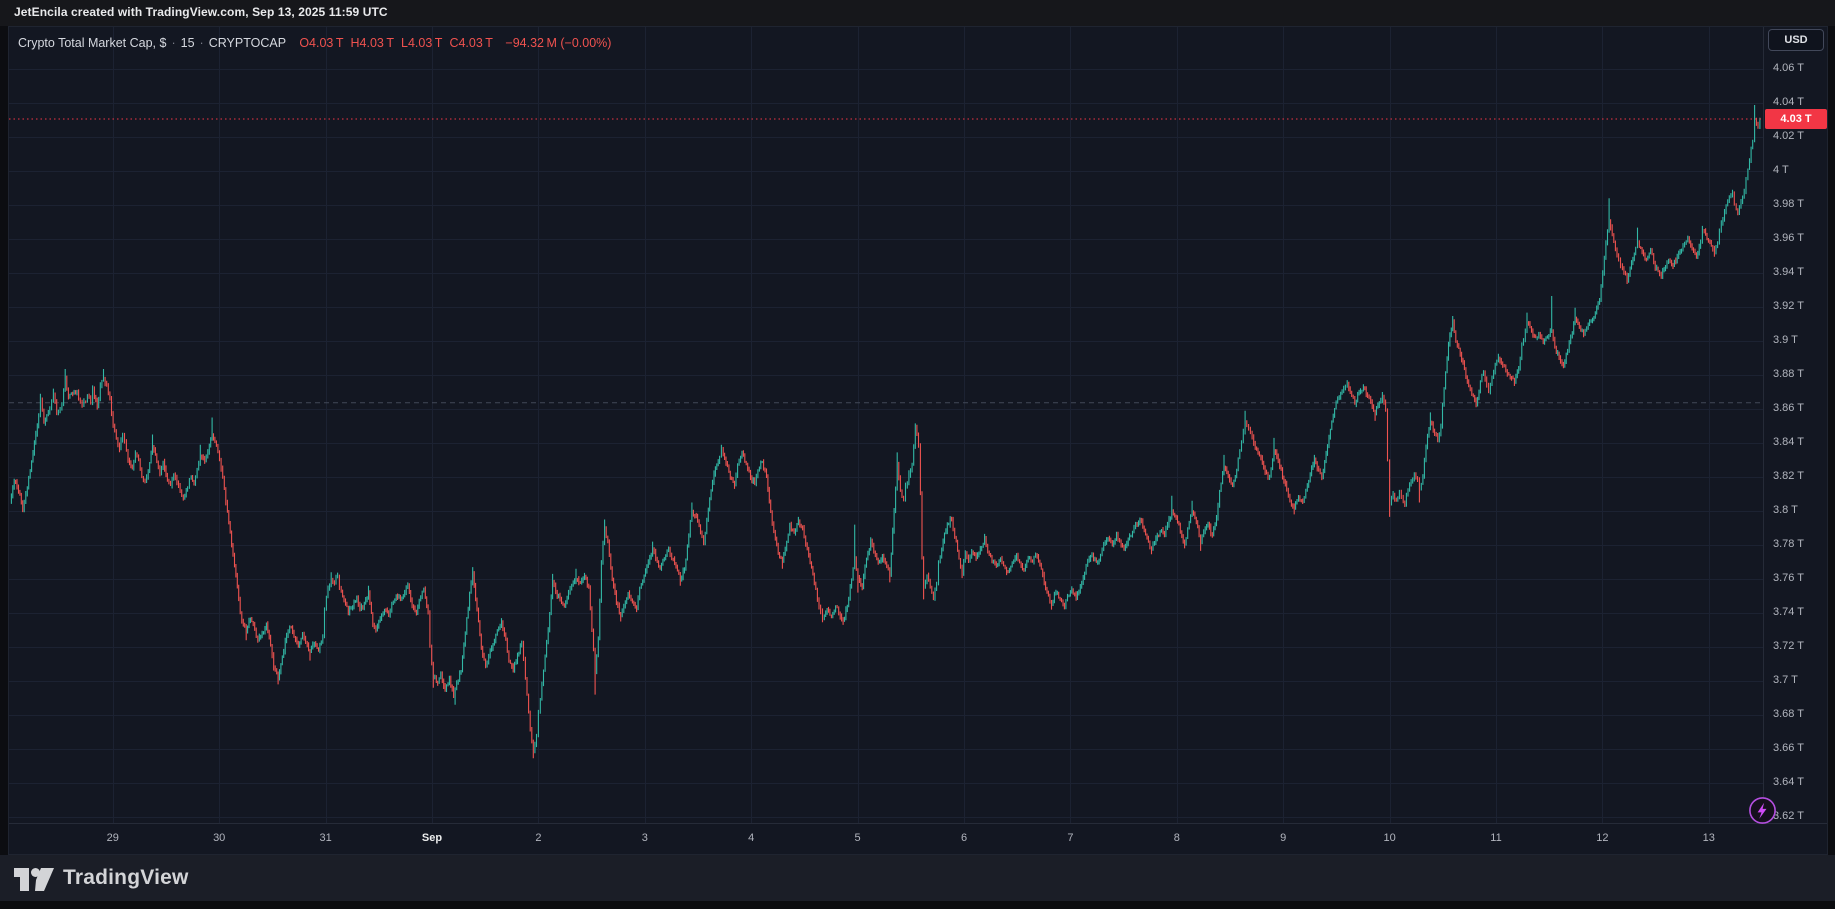 This screenshot has height=909, width=1835. Describe the element at coordinates (1788, 68) in the screenshot. I see `price-tick-label: 4.06 T` at that location.